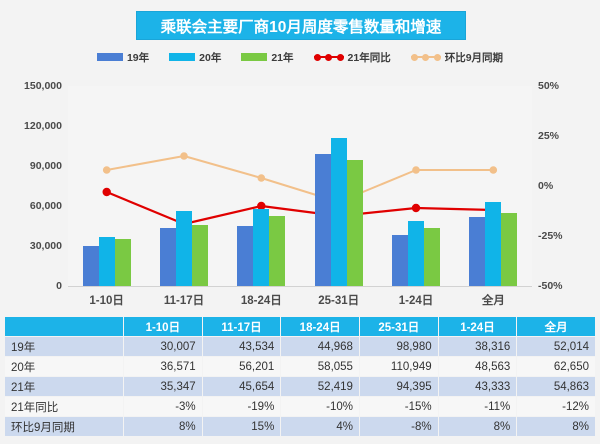 This screenshot has width=600, height=444. Describe the element at coordinates (199, 255) in the screenshot. I see `bar-21年-11-17日` at that location.